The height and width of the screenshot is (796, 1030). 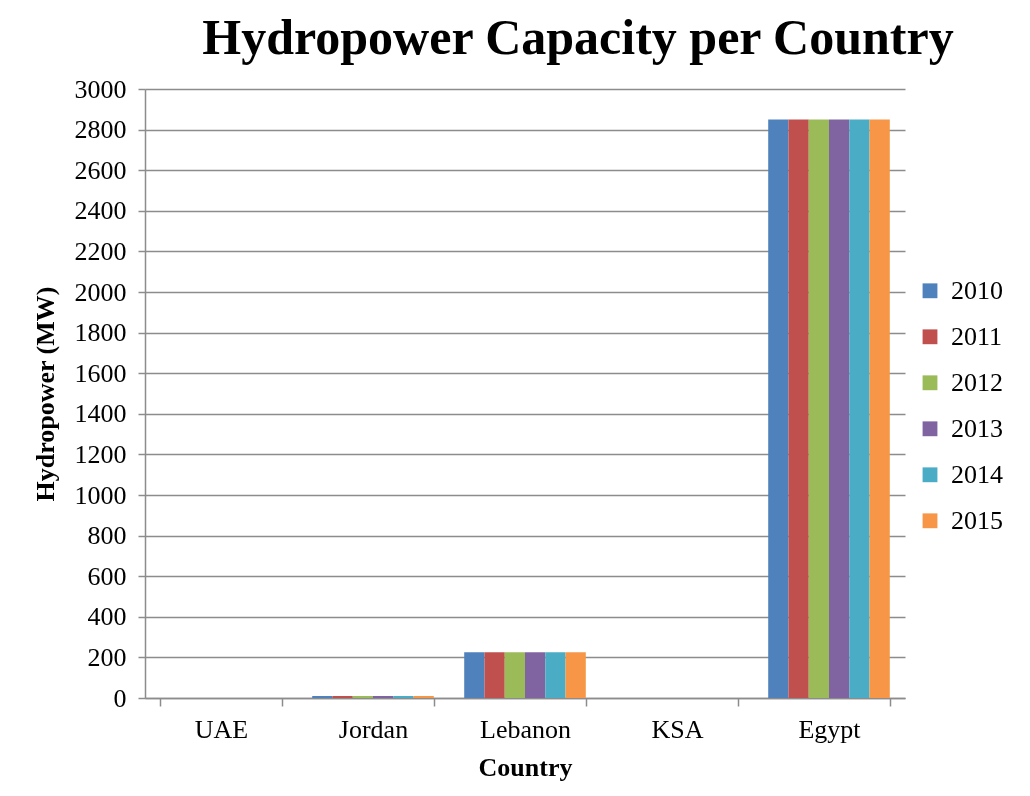 I want to click on y-tick-label: 1600, so click(x=100, y=373).